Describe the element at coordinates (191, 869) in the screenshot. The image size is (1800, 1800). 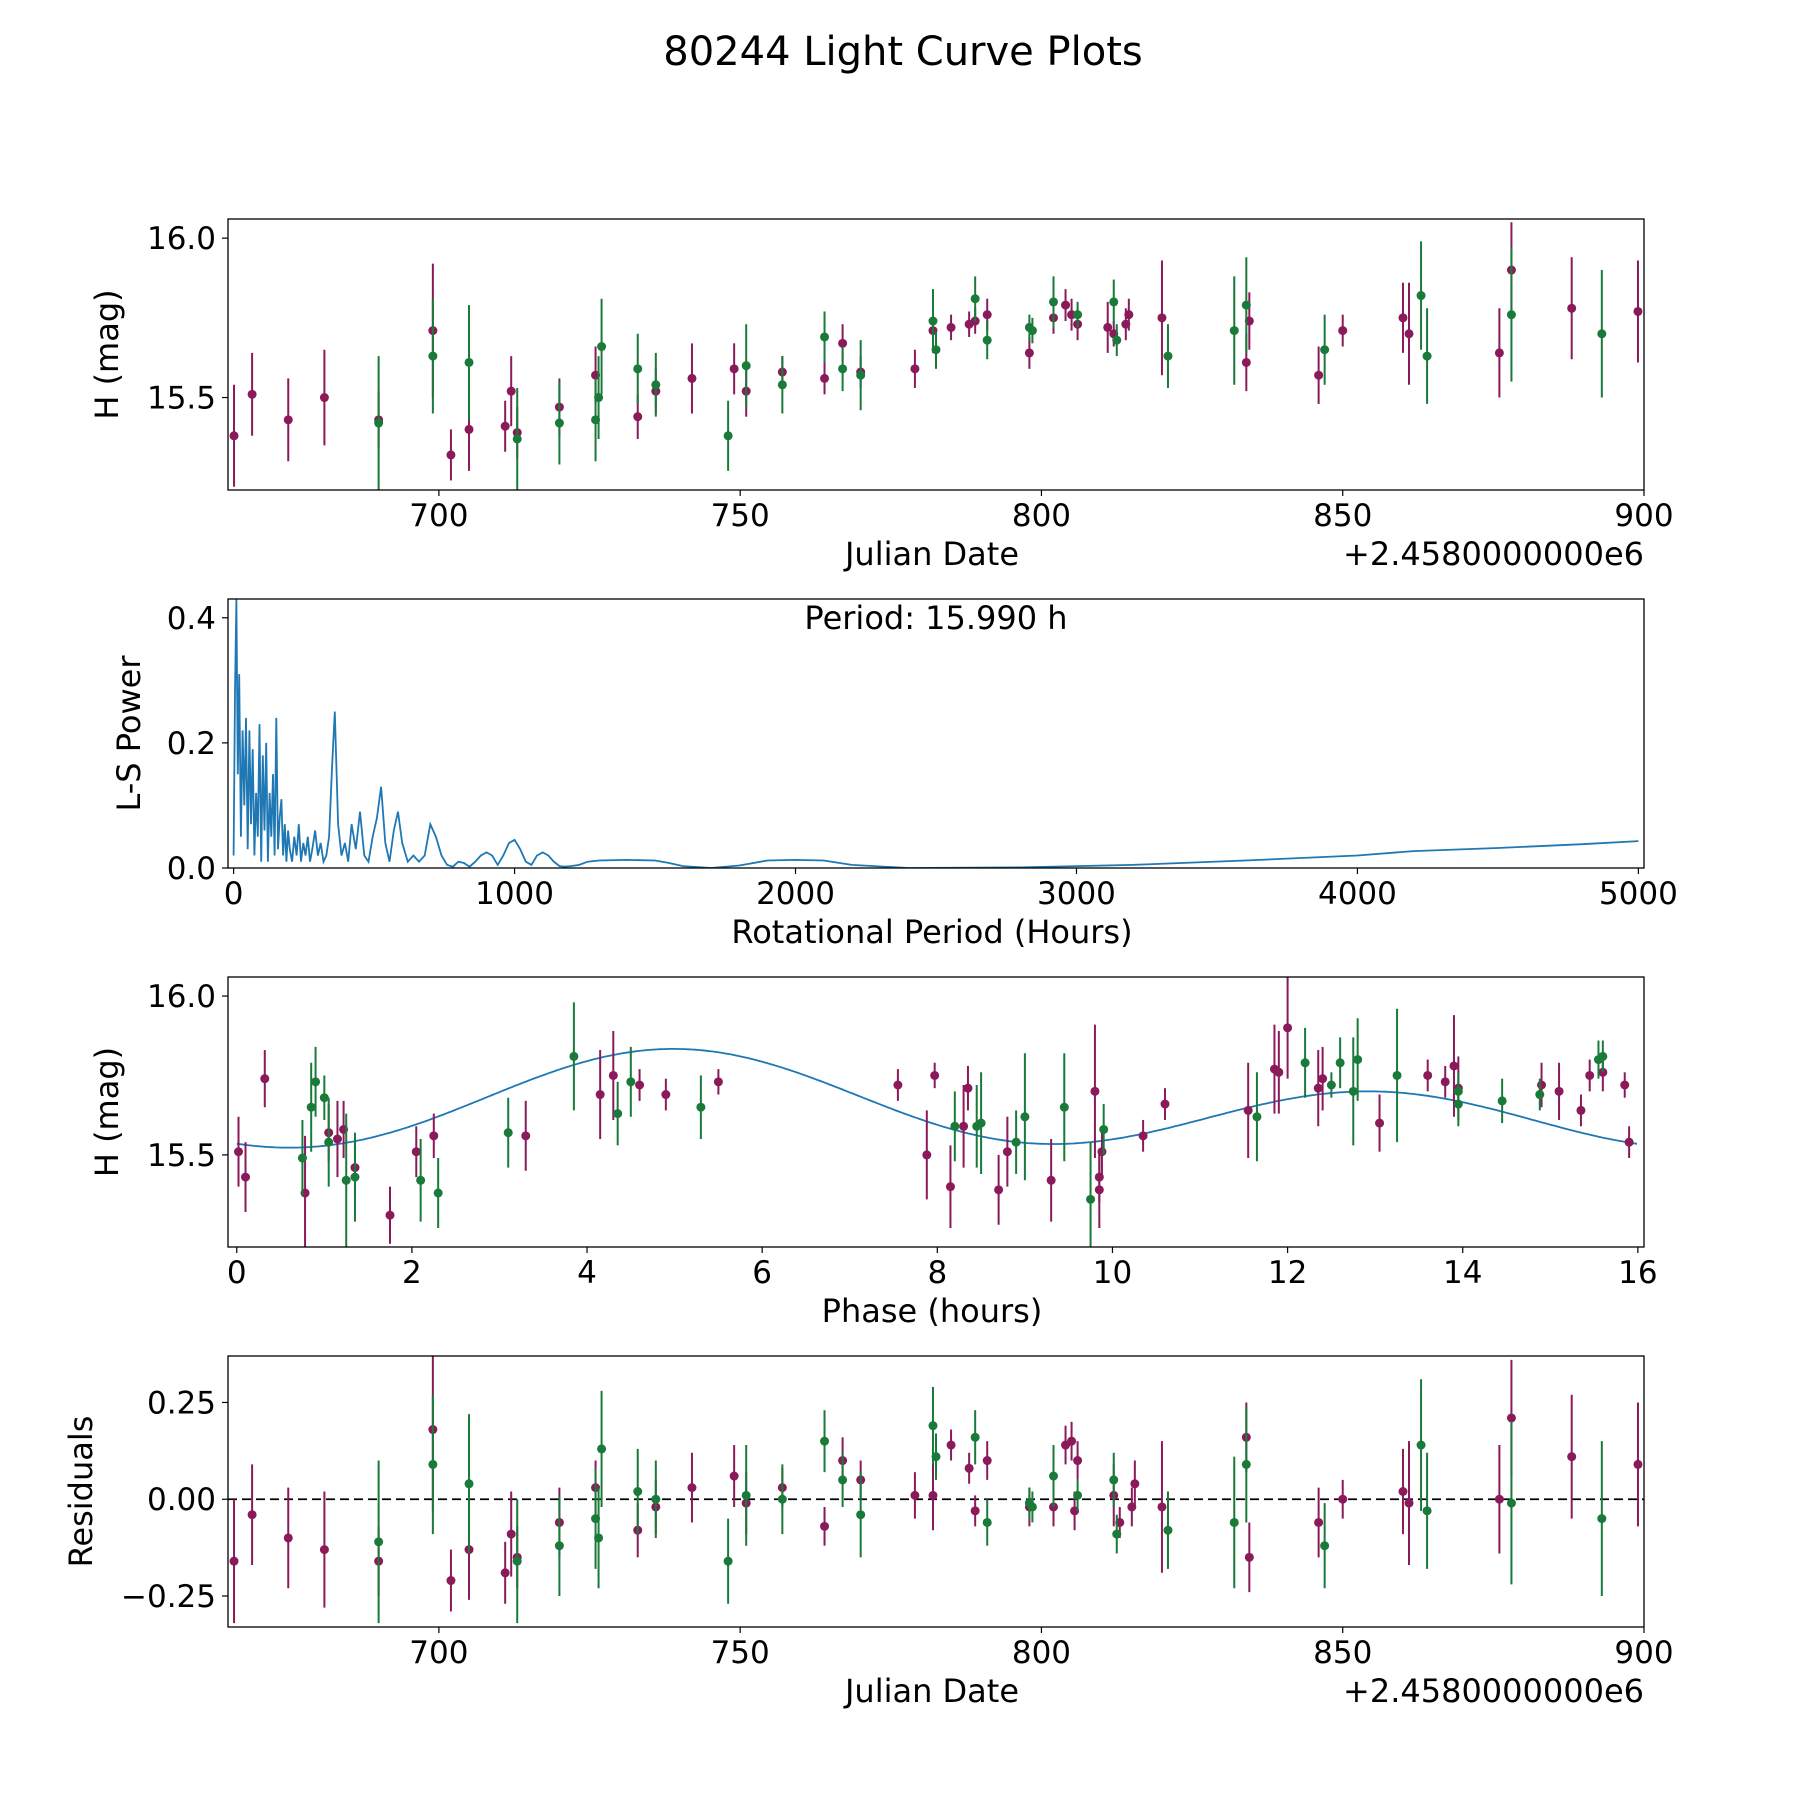
I see `y-tick-label: 0.0` at that location.